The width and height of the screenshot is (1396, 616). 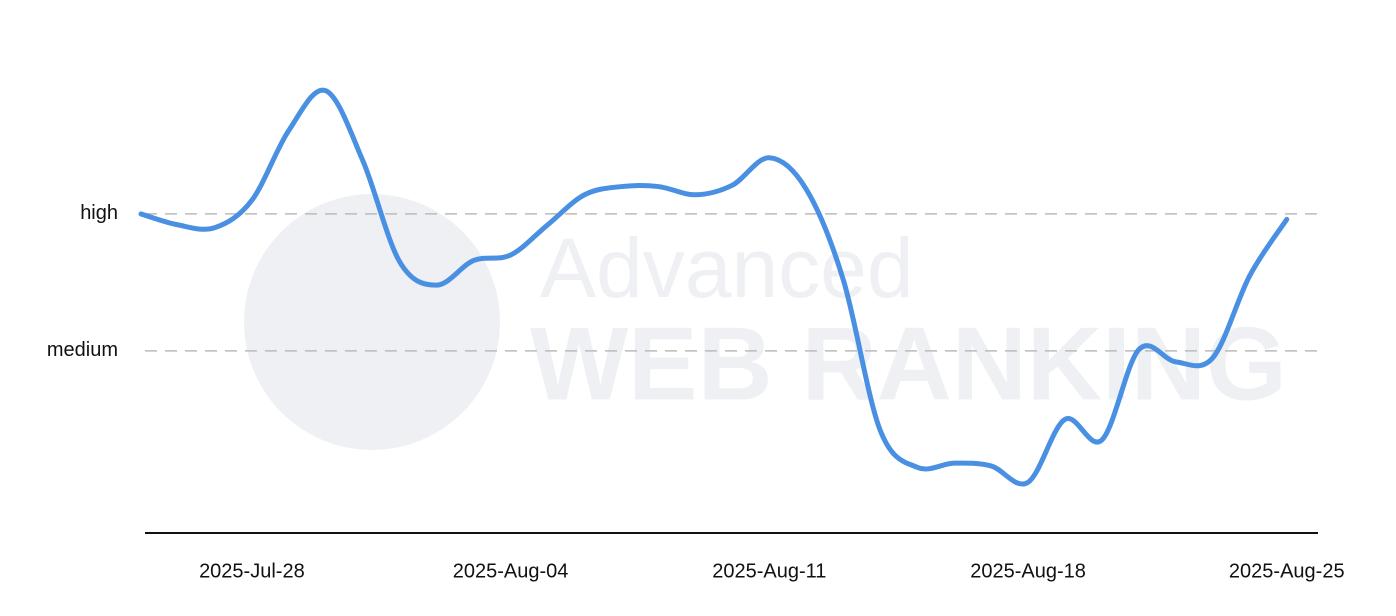 I want to click on watermark-text: WEB RANKING, so click(x=908, y=364).